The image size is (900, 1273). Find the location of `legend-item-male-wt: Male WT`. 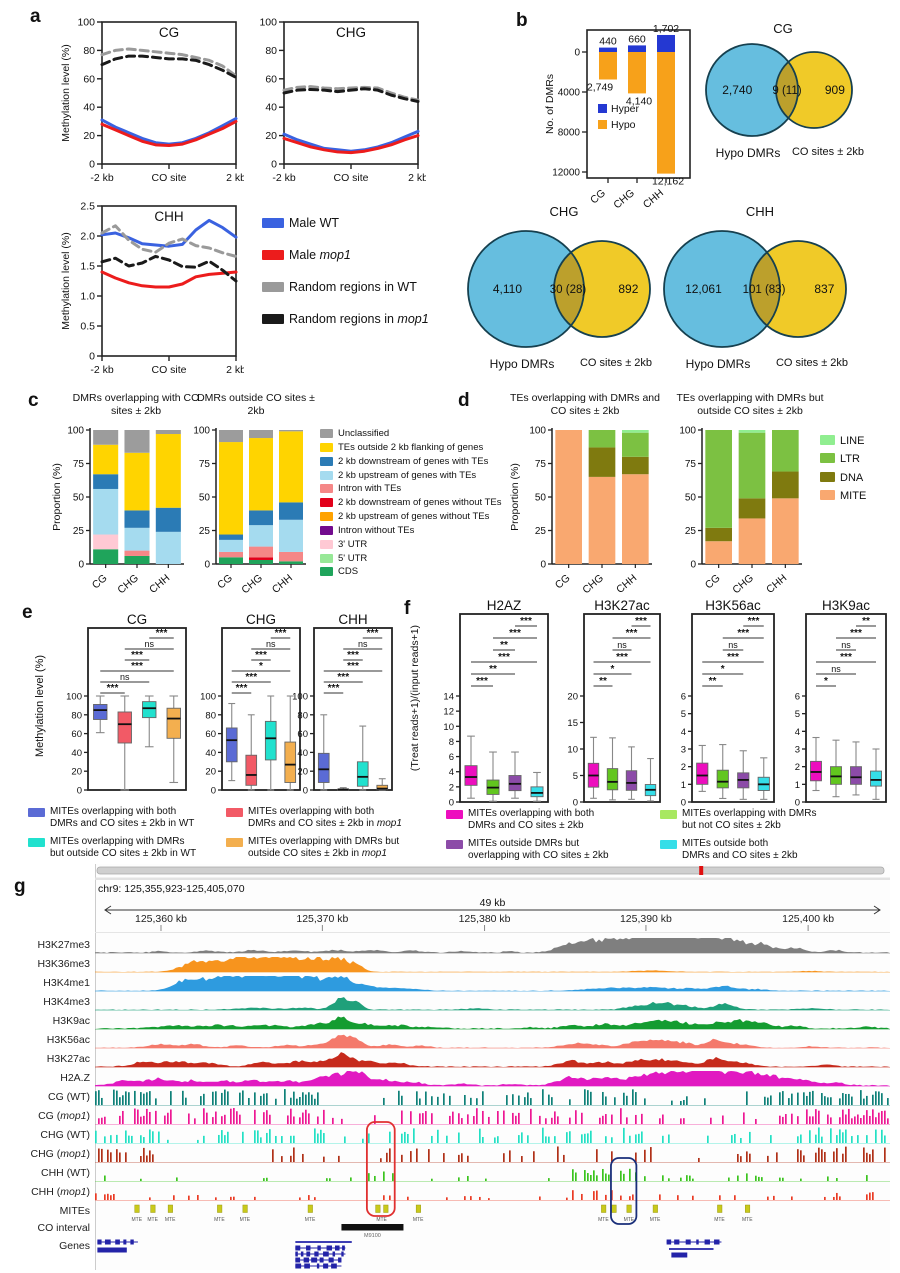

legend-item-male-wt: Male WT is located at coordinates (345, 223).